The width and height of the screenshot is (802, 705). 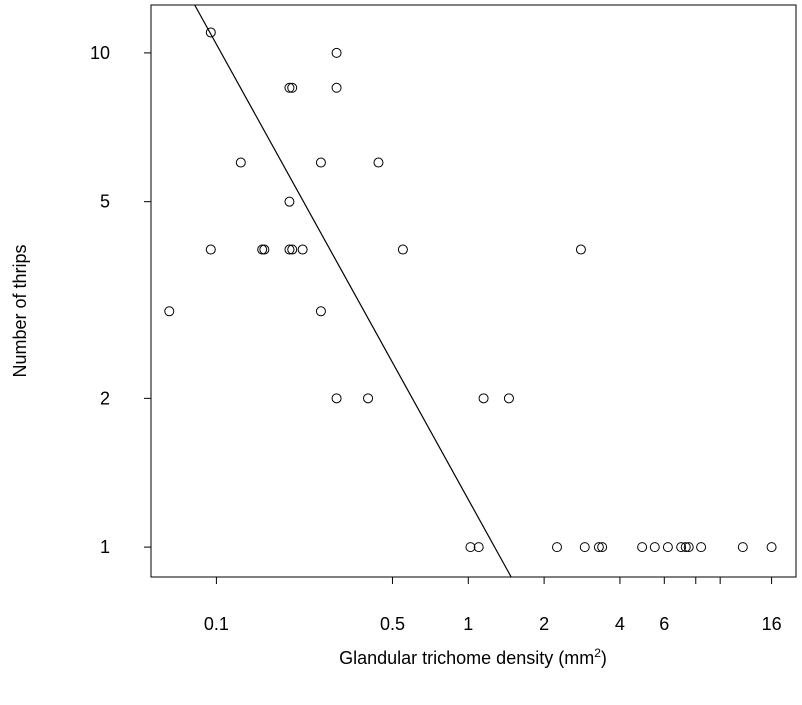 What do you see at coordinates (216, 624) in the screenshot?
I see `x-tick-label: 0.1` at bounding box center [216, 624].